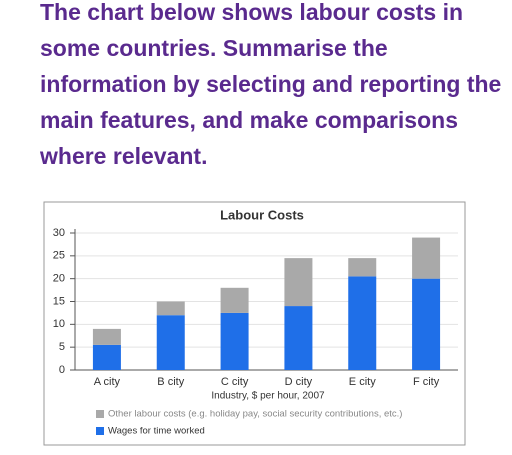 This screenshot has width=512, height=455. I want to click on y-tick-label: 20, so click(59, 279).